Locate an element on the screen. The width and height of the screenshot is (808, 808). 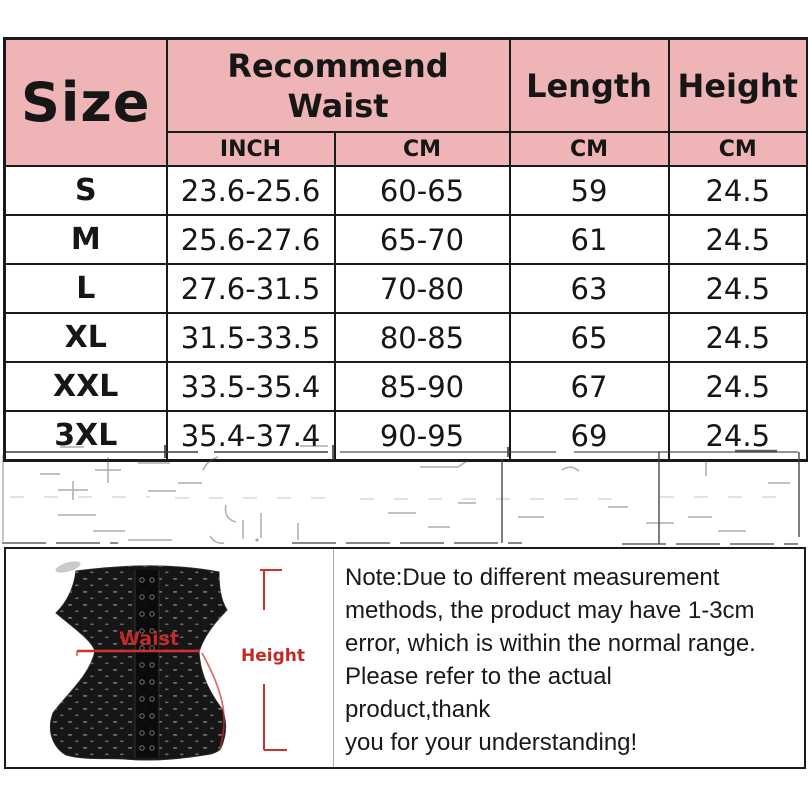
table-row: XXL 33.5-35.4 85-90 67 24.5 is located at coordinates (405, 386).